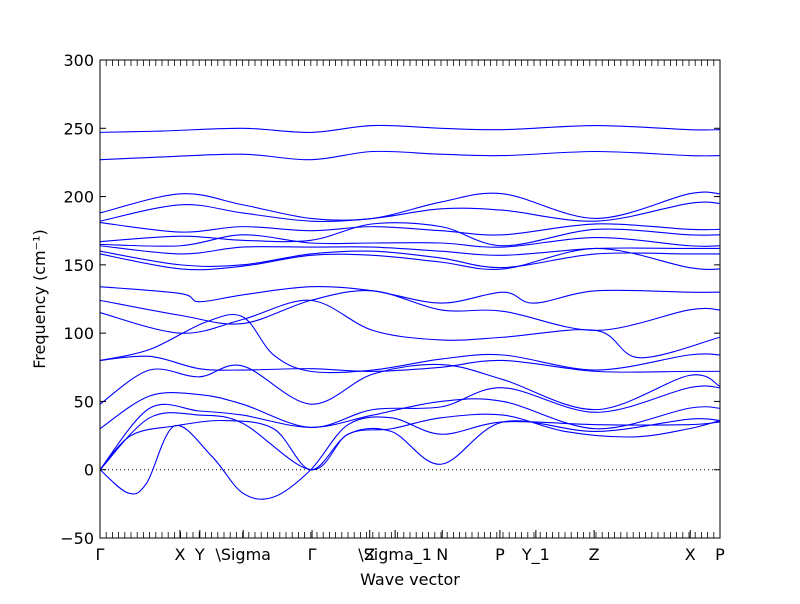 Image resolution: width=800 pixels, height=604 pixels. Describe the element at coordinates (39, 298) in the screenshot. I see `y-axis-label: Frequency (cm⁻¹)` at that location.